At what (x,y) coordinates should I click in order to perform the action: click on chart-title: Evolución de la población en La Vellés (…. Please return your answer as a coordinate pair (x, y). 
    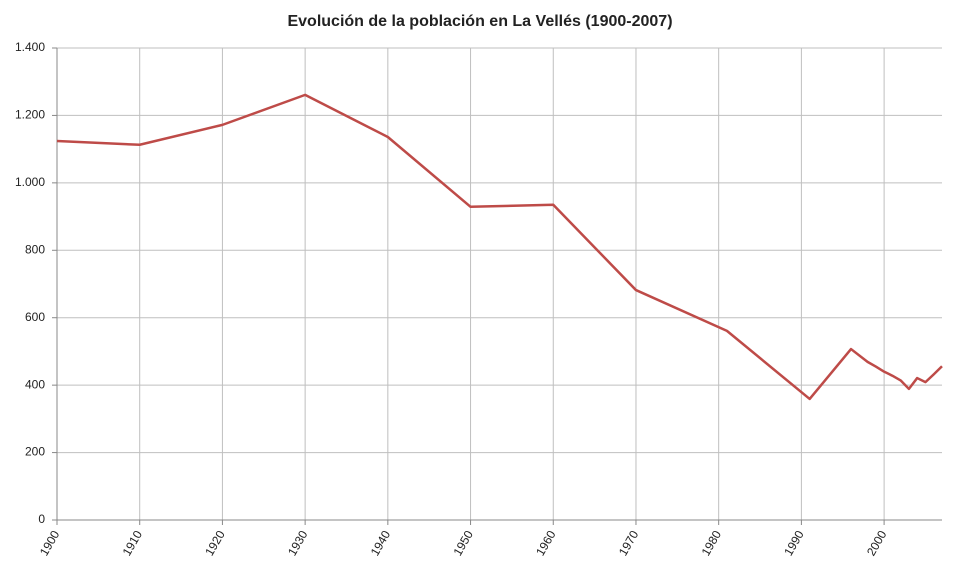
    Looking at the image, I should click on (479, 21).